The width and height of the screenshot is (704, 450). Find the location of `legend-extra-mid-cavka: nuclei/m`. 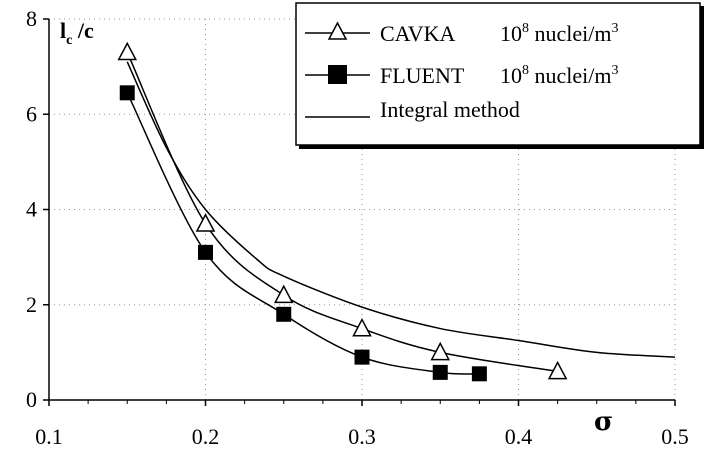

legend-extra-mid-cavka: nuclei/m is located at coordinates (570, 33).